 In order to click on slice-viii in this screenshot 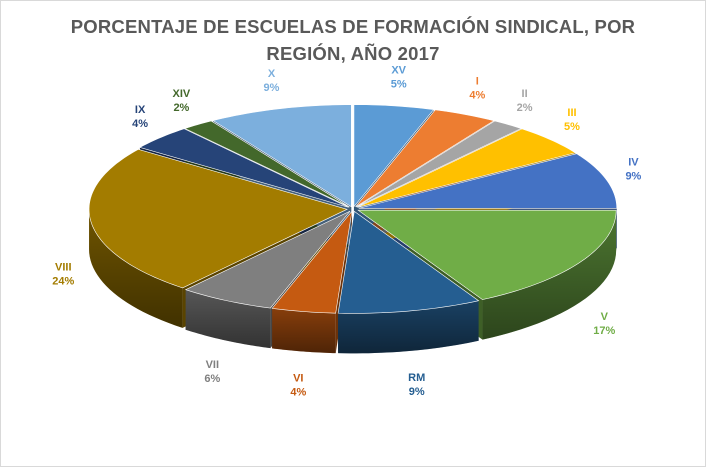, I will do `click(218, 219)`.